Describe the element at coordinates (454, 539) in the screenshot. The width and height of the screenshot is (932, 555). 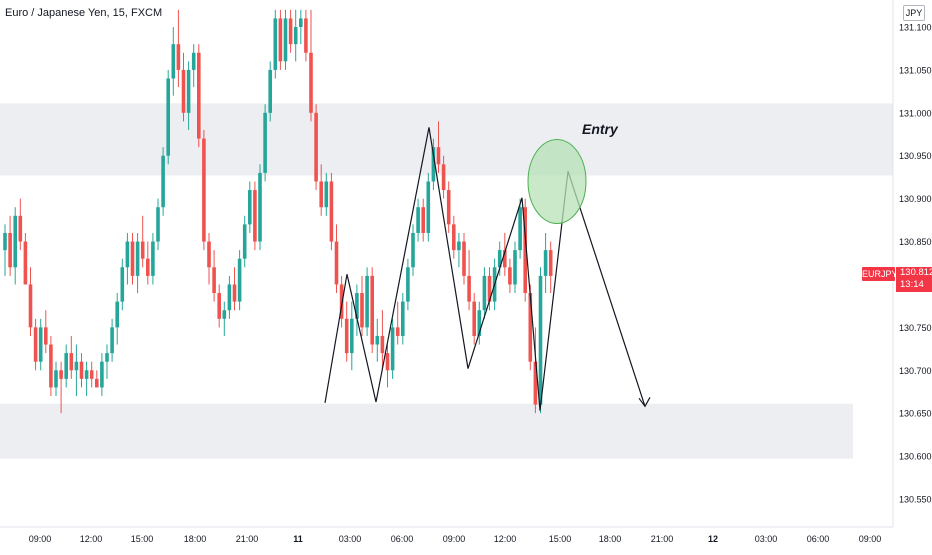
I see `time-tick-label: 09:00` at that location.